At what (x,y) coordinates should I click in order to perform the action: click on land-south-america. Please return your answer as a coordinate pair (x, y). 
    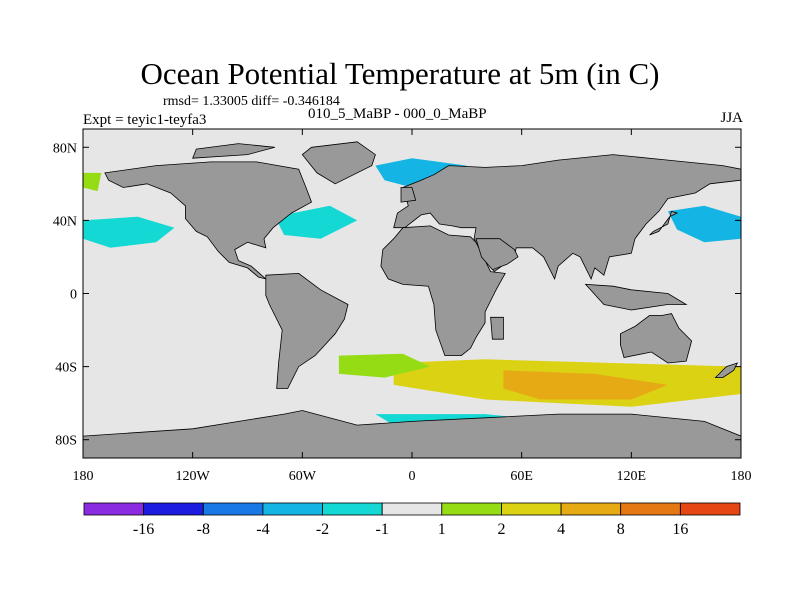
    Looking at the image, I should click on (307, 330).